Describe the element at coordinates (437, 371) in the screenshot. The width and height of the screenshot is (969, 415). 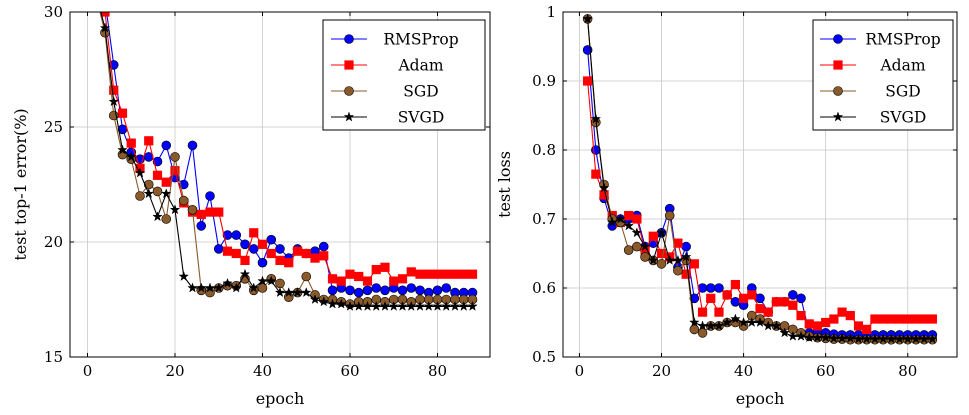
I see `x-tick-label: 80` at that location.